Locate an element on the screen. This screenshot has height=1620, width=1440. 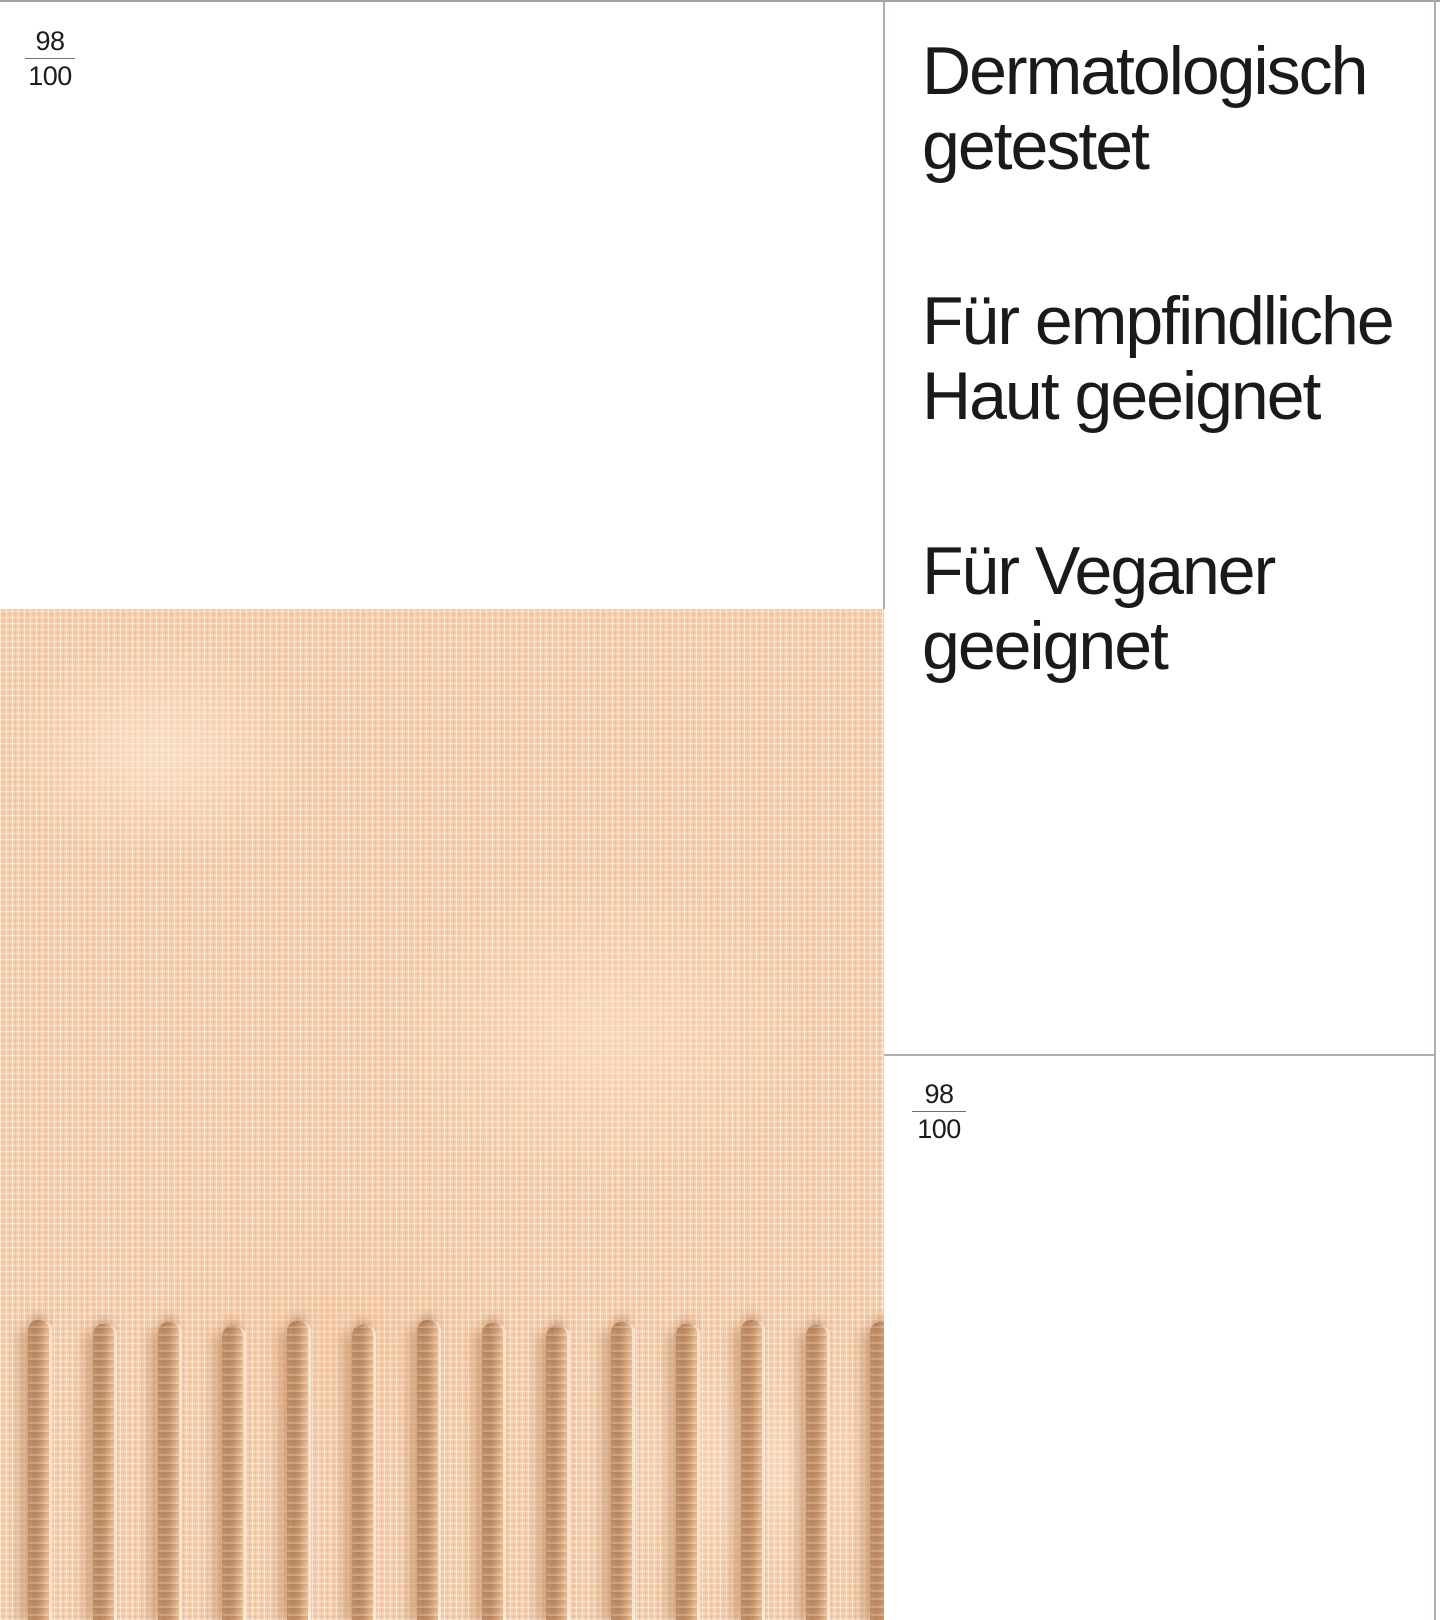
right-border-line is located at coordinates (1435, 810).